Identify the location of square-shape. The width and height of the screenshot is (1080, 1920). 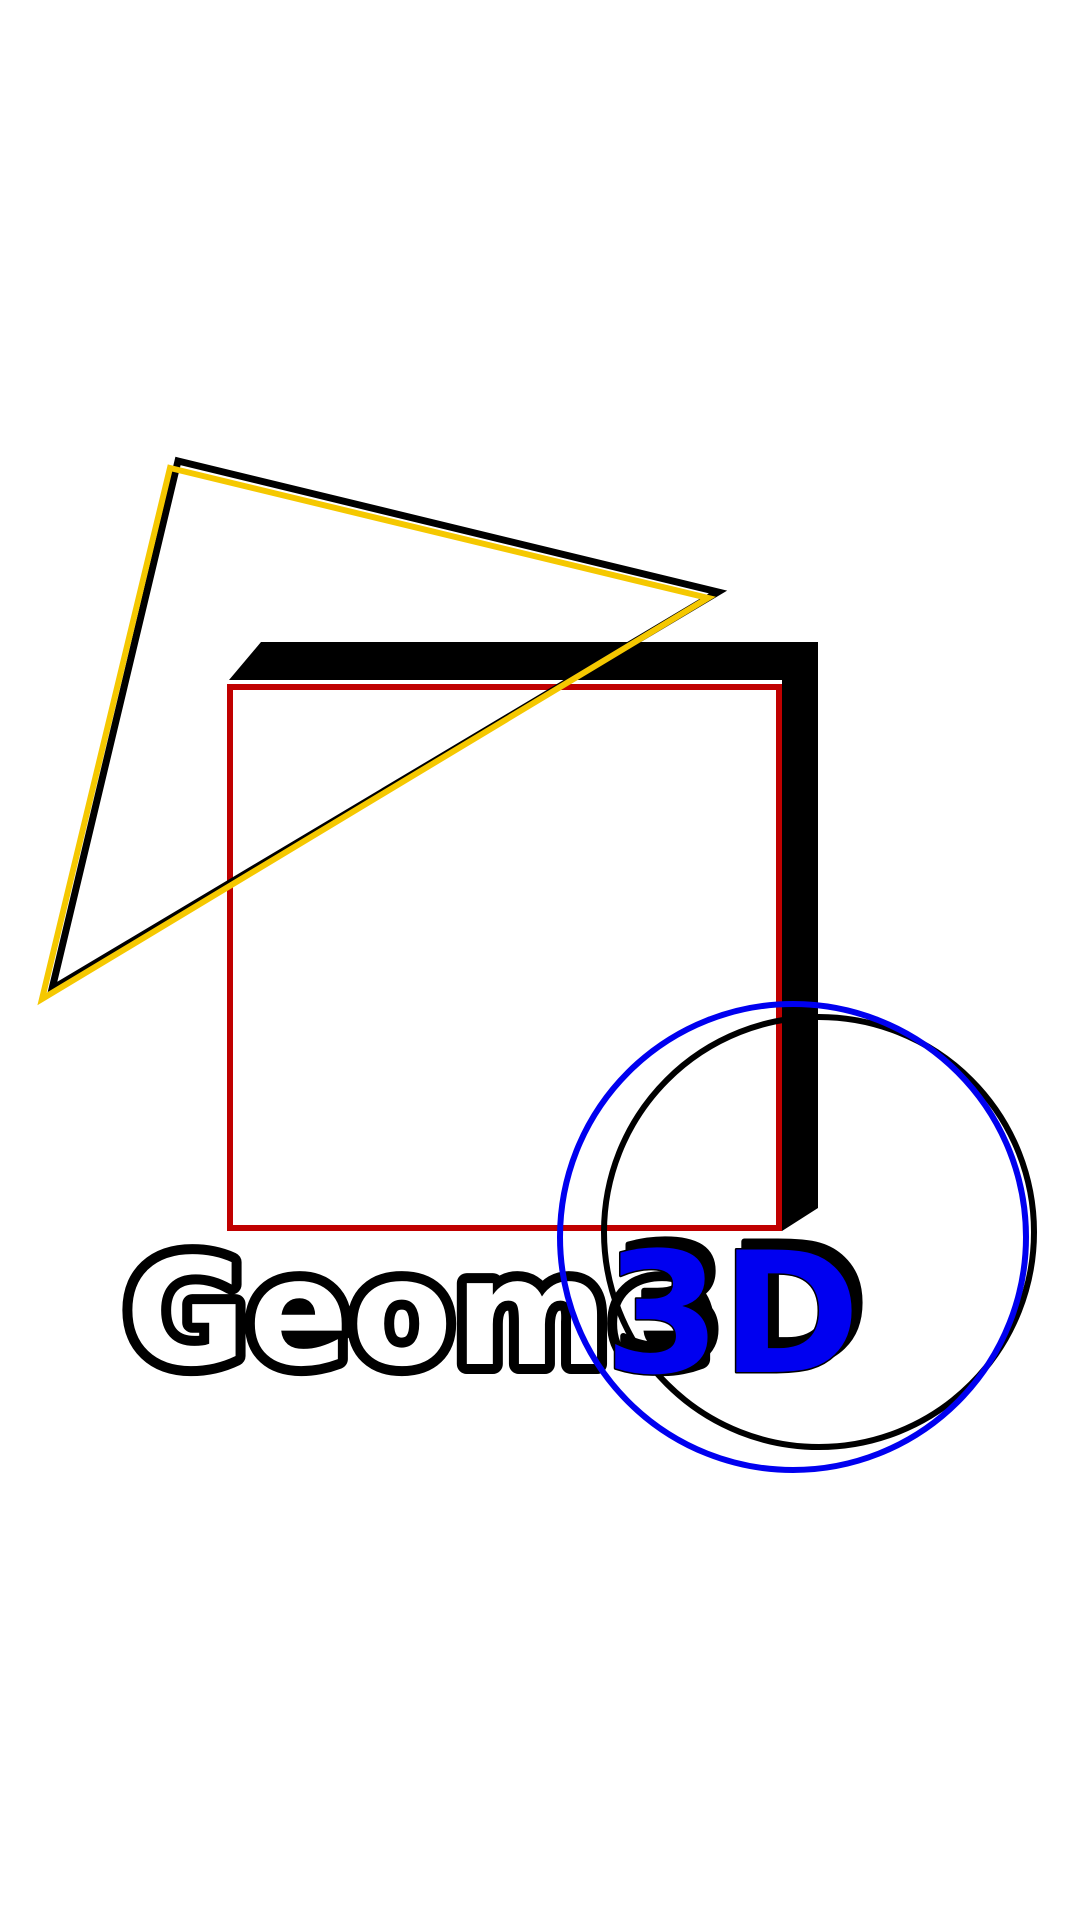
(504, 957).